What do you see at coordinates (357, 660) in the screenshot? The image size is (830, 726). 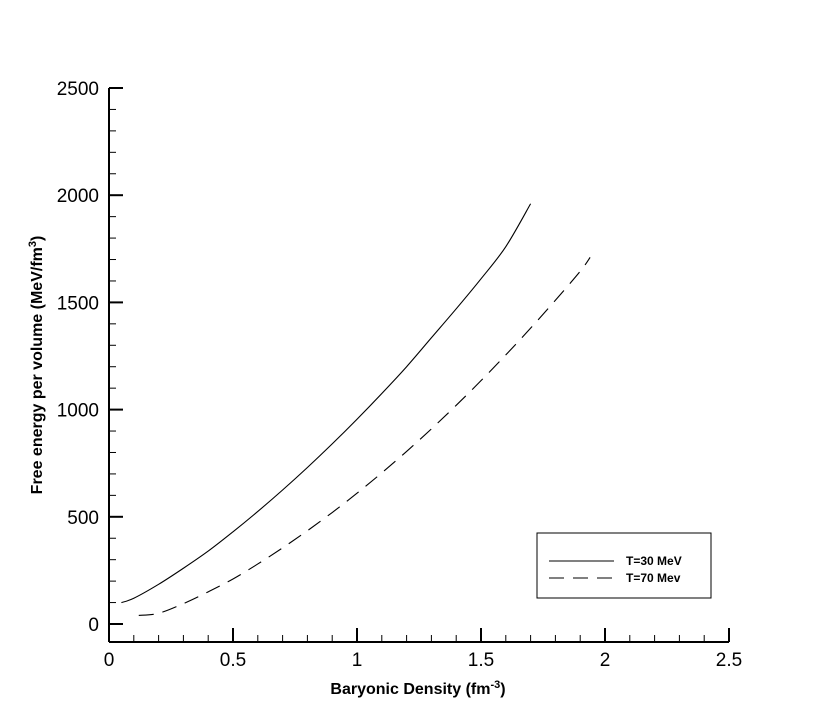 I see `x-tick-label: 1` at bounding box center [357, 660].